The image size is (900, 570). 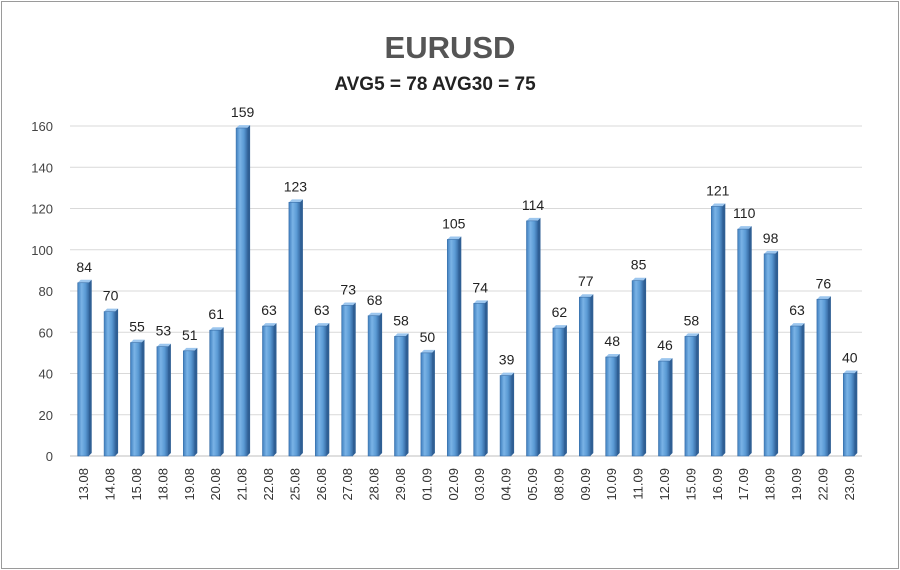 What do you see at coordinates (718, 190) in the screenshot?
I see `data-label: 121` at bounding box center [718, 190].